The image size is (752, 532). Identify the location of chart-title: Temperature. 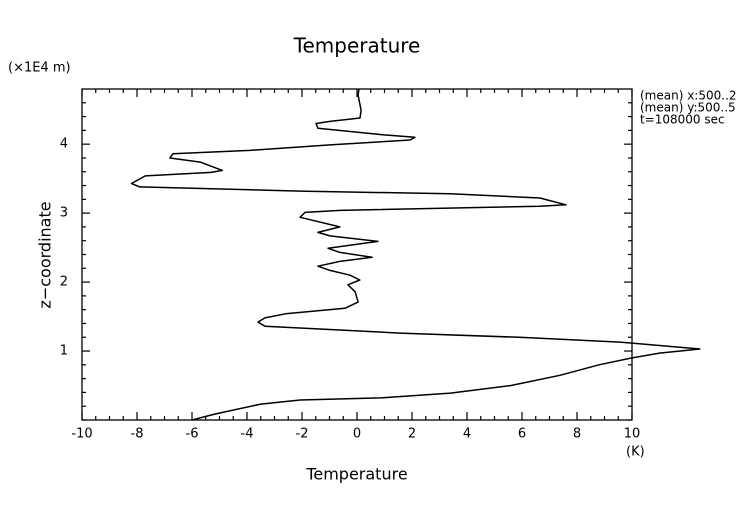
(357, 46).